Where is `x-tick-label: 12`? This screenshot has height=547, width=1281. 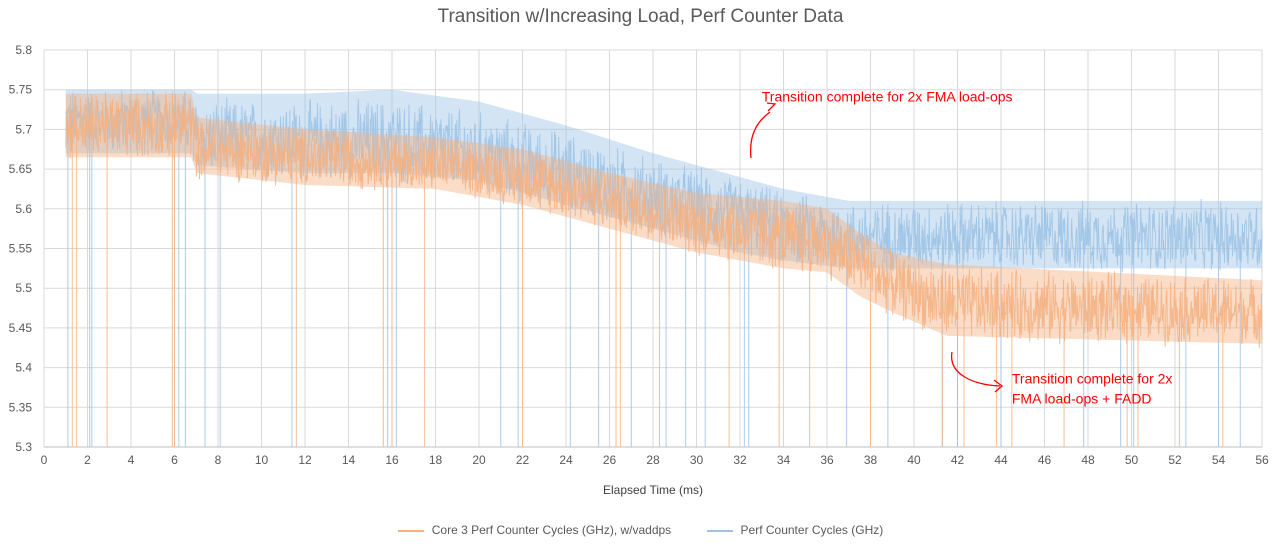
x-tick-label: 12 is located at coordinates (305, 460).